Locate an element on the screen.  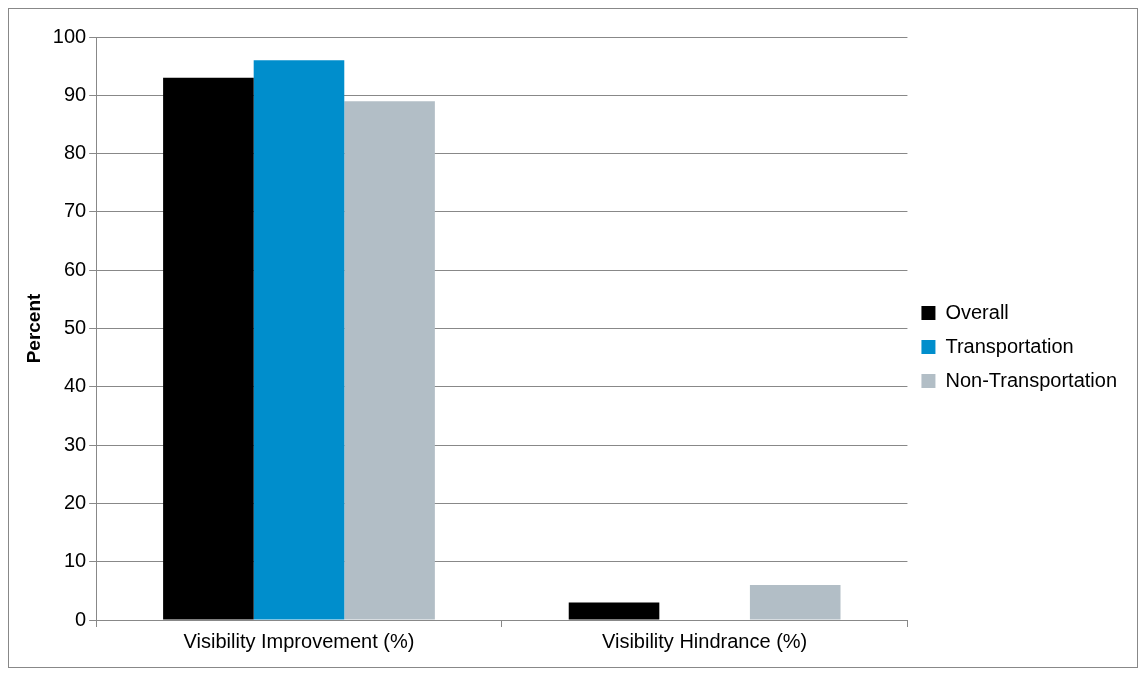
y-tick-label: 10 is located at coordinates (75, 560).